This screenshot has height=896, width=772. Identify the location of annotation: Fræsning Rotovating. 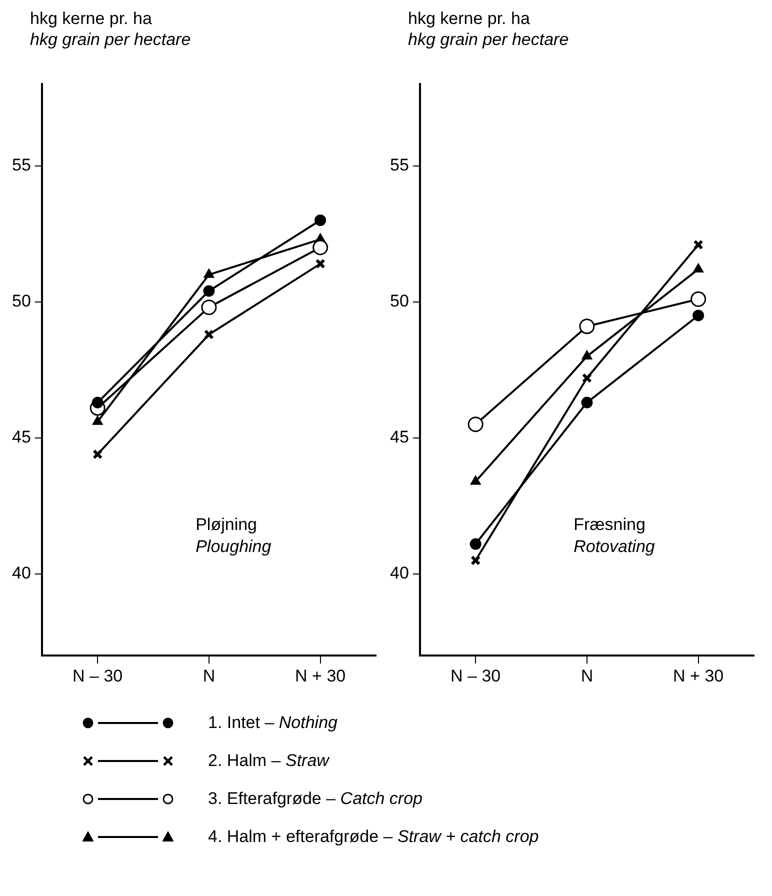
(615, 535).